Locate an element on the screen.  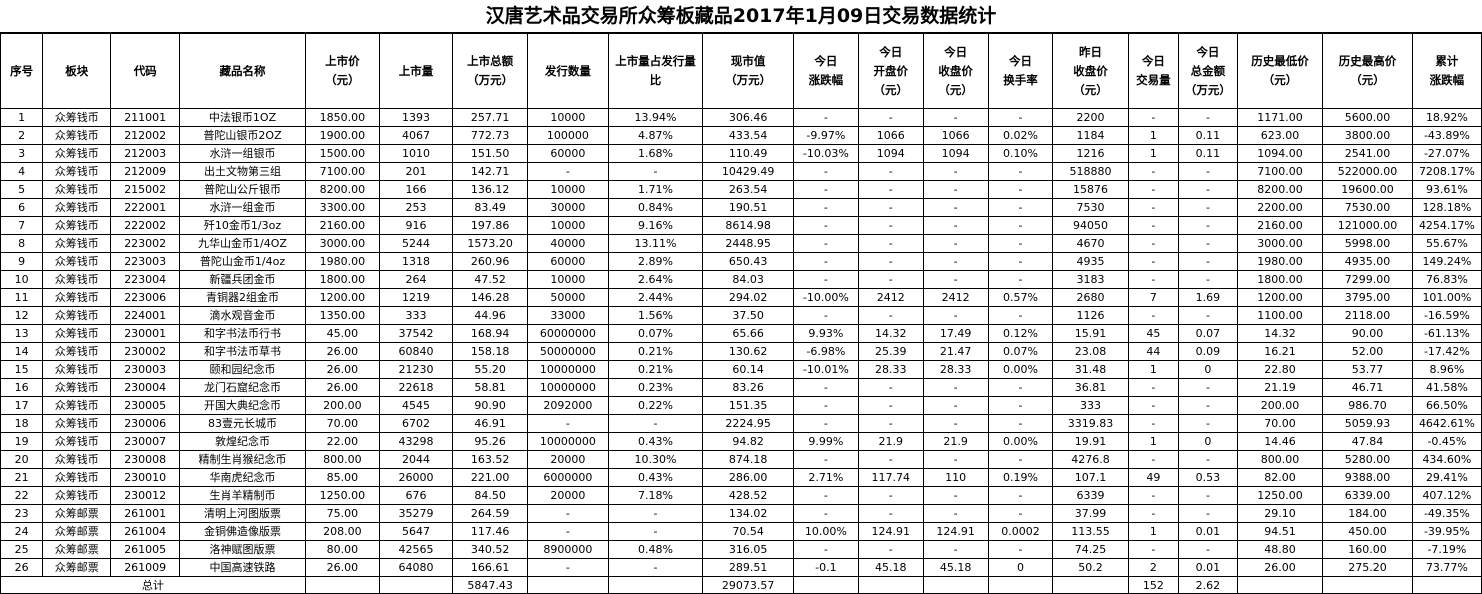
table-cell: 73.77% is located at coordinates (1446, 567).